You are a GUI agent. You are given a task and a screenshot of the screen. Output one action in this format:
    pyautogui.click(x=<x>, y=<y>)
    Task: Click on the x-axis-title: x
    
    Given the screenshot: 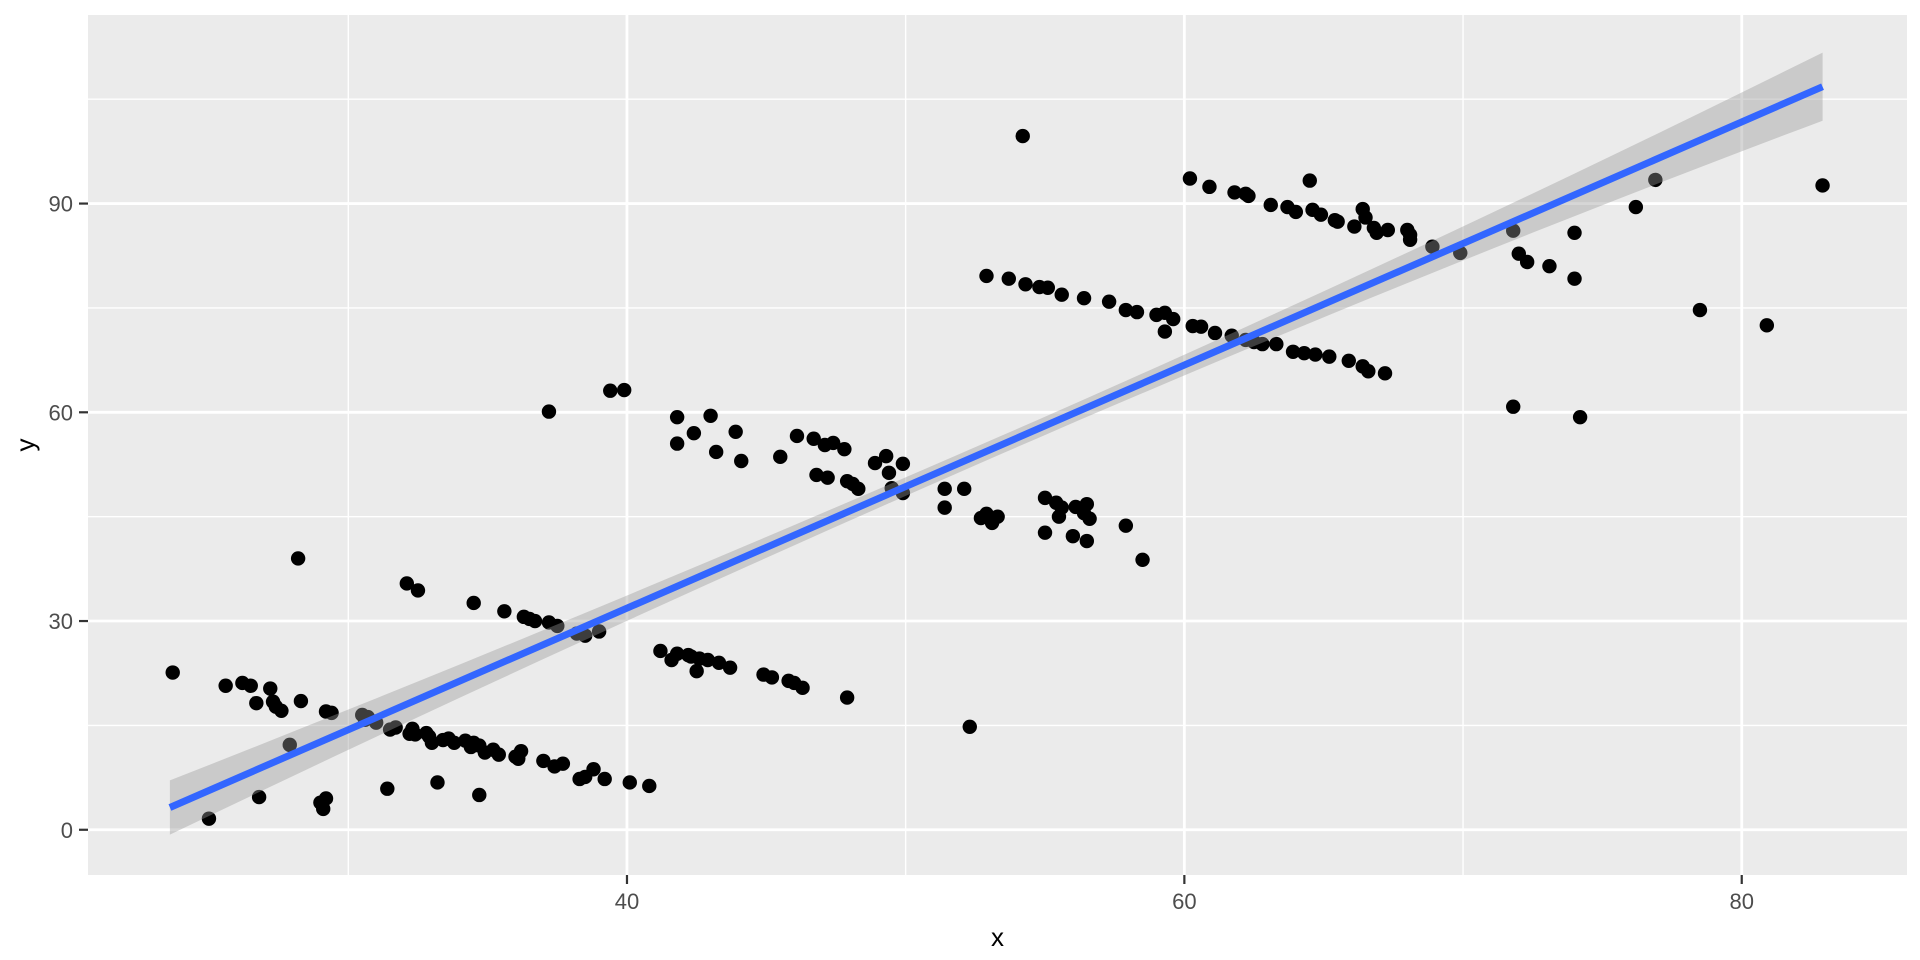 What is the action you would take?
    pyautogui.click(x=997, y=937)
    